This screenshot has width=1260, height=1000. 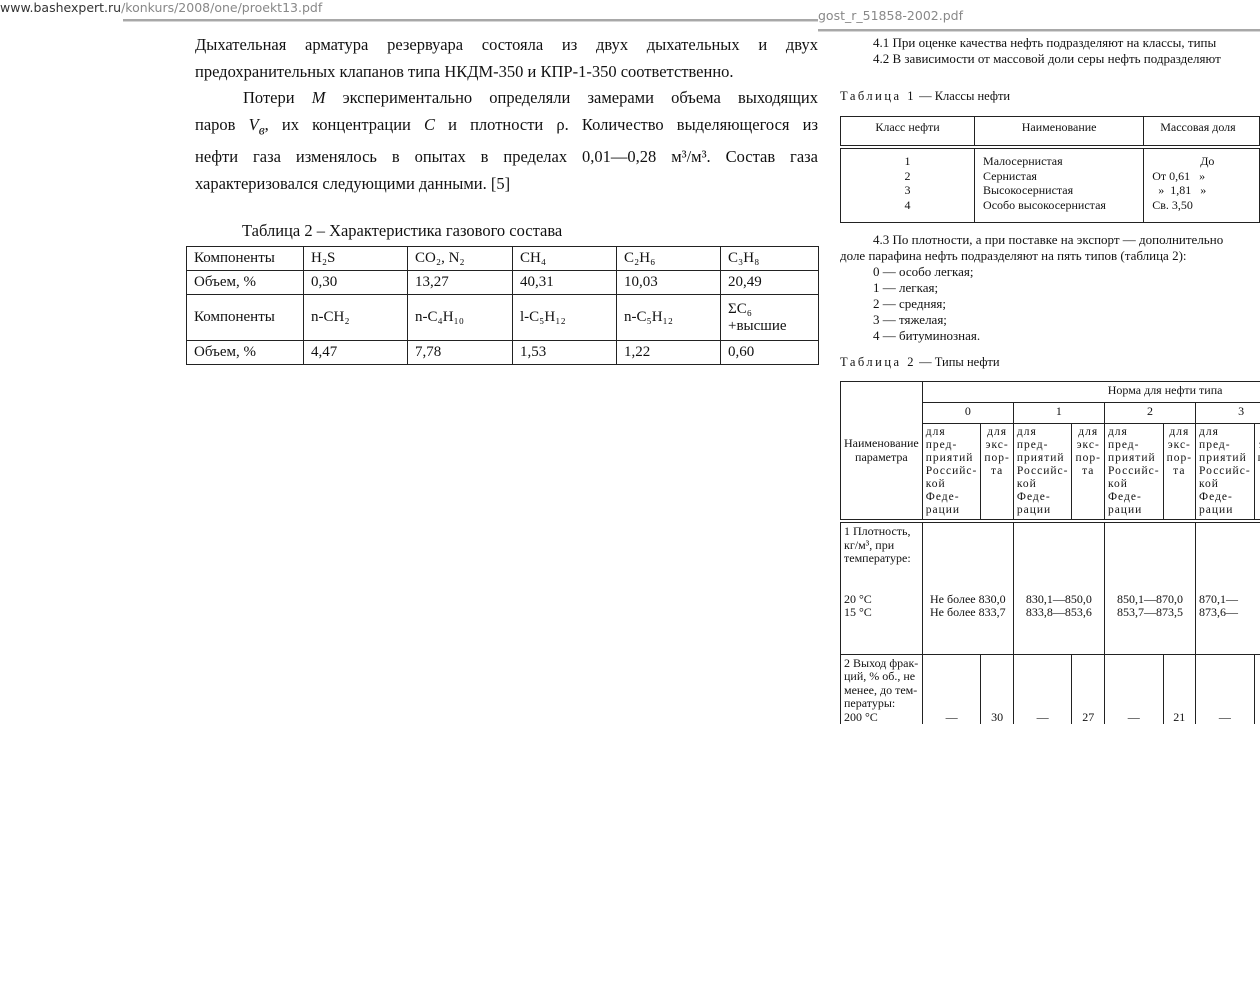 What do you see at coordinates (1090, 392) in the screenshot?
I see `th-norm: Норма для нефти типа` at bounding box center [1090, 392].